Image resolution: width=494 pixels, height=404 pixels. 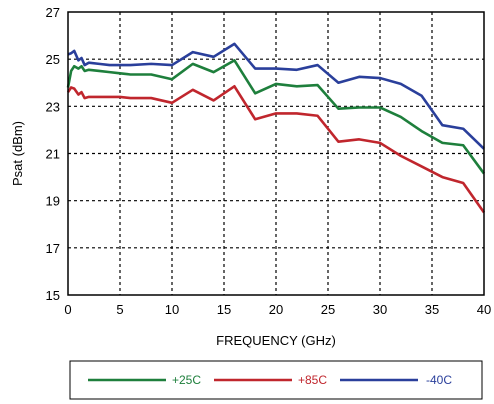 I want to click on x-tick-label: 20, so click(x=276, y=309).